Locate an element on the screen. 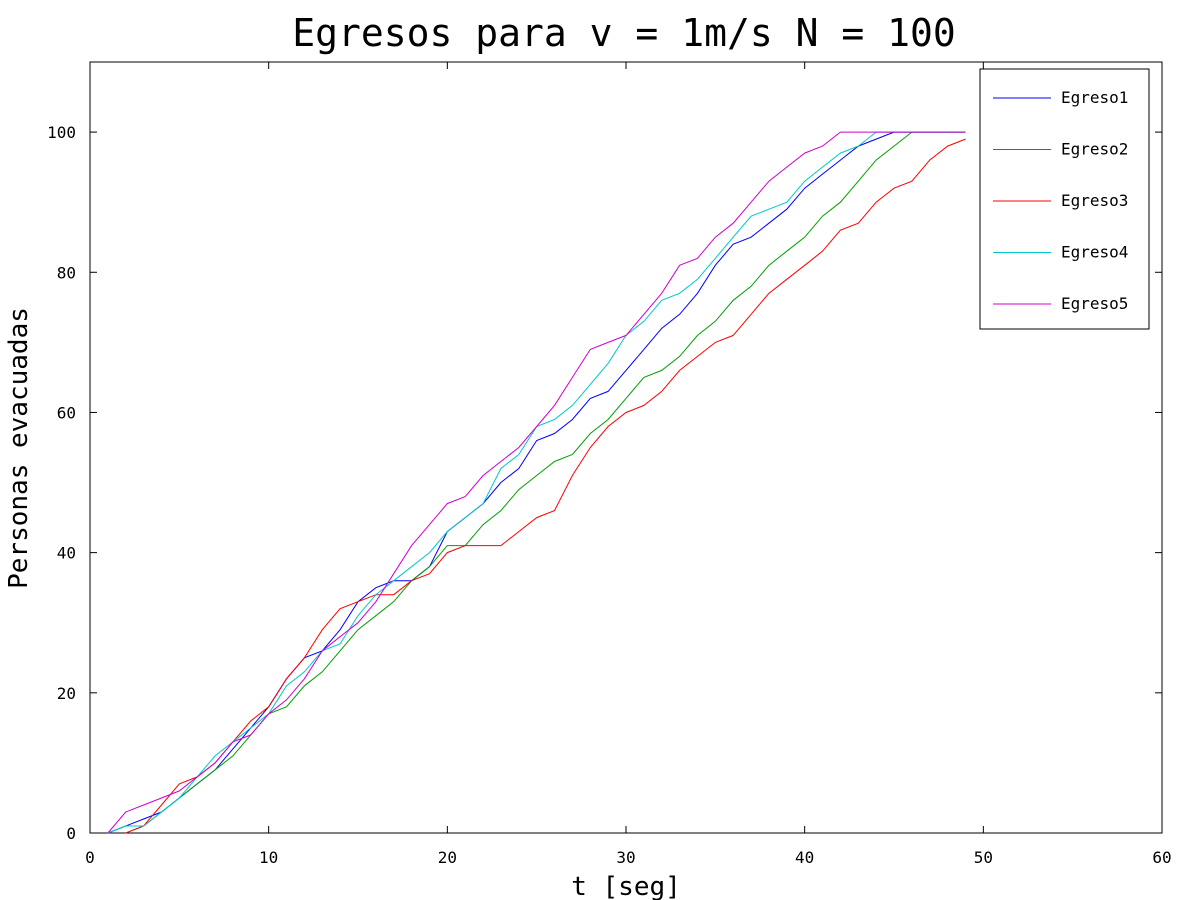  legend-box is located at coordinates (1064, 199).